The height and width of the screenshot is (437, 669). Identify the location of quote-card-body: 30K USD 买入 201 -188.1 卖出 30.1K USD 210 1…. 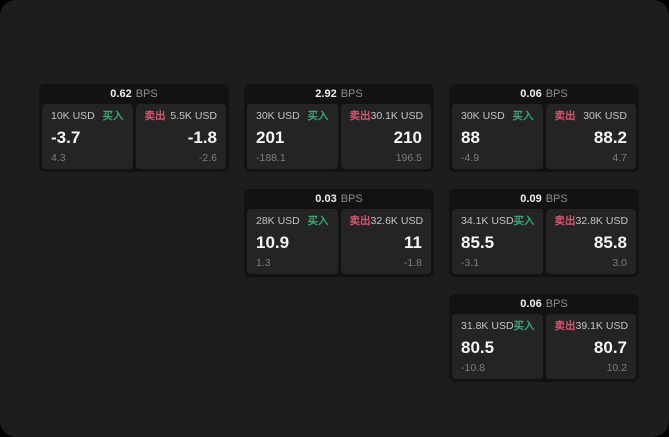
(339, 136).